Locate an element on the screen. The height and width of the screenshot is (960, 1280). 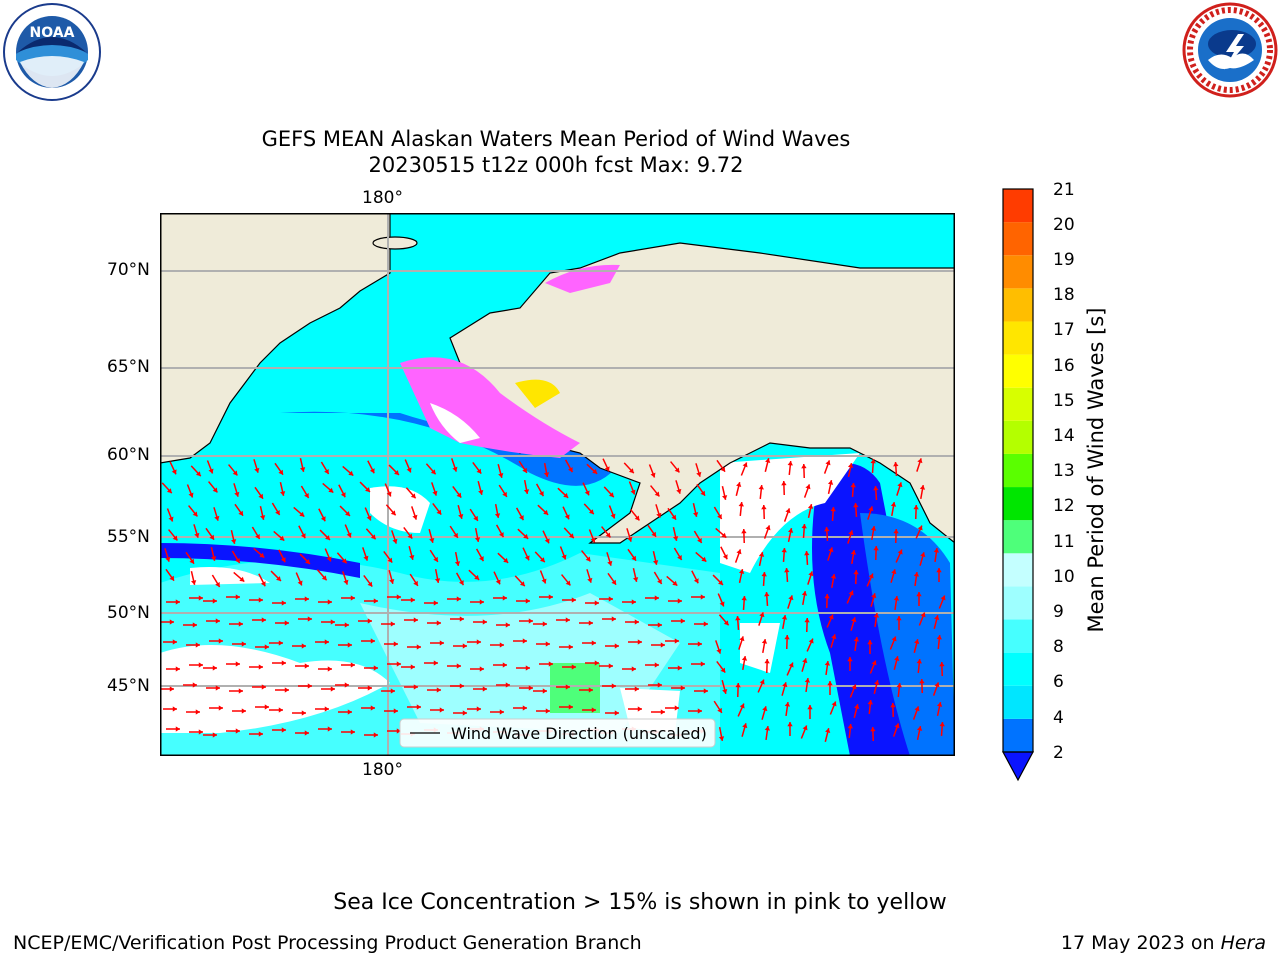
lon-label-bottom: 180° is located at coordinates (382, 770).